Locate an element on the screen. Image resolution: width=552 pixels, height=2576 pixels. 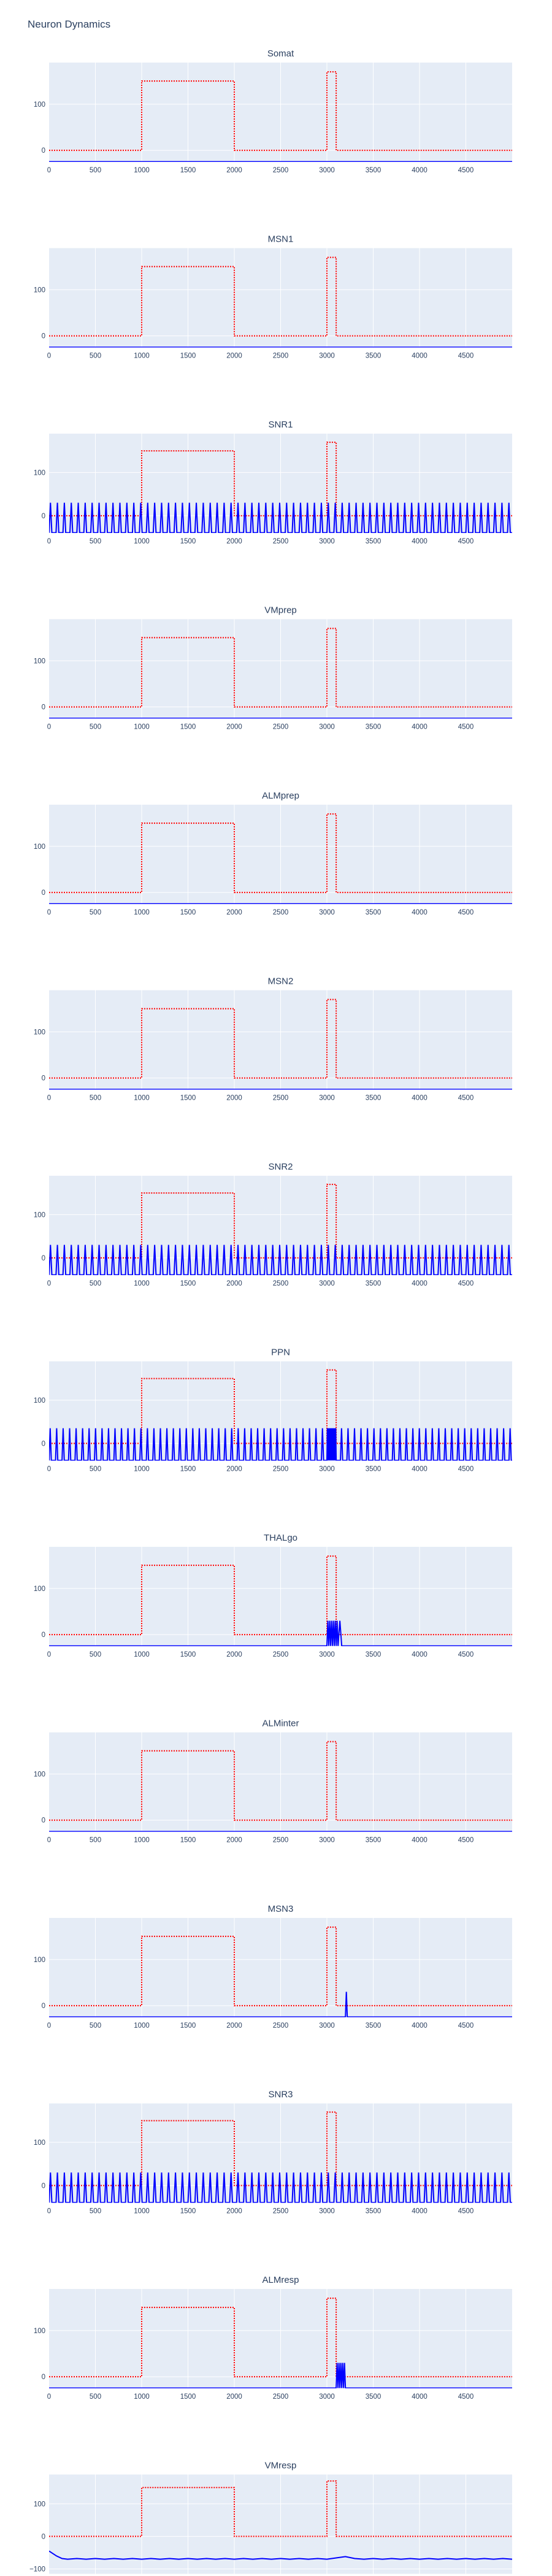
subplot-title: THALgo is located at coordinates (280, 1538).